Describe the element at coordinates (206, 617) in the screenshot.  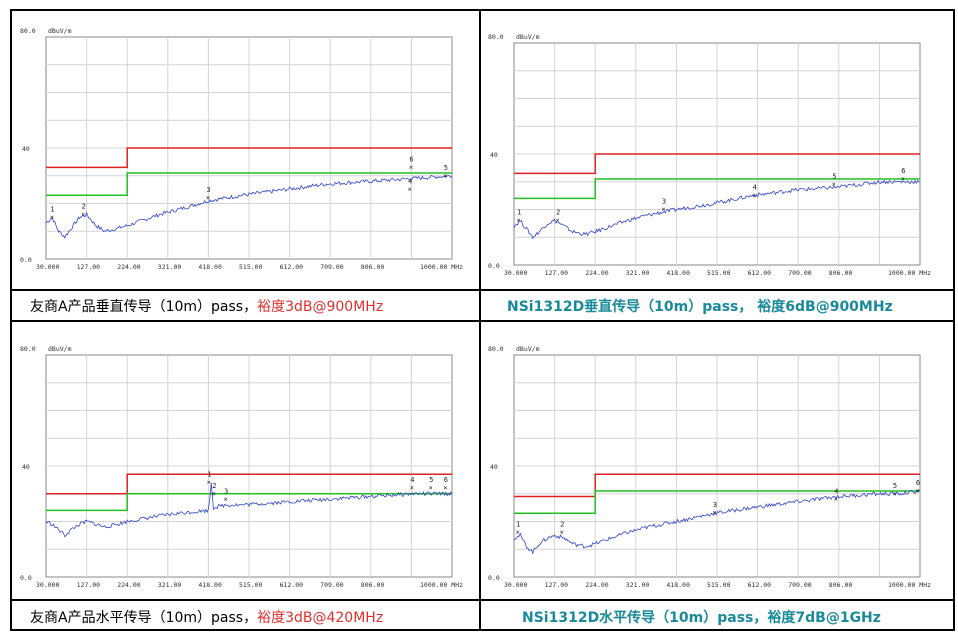
I see `caption-vendor-a-horizontal: 友商A产品水平传导（10m）pass，裕度3dB@420MHz` at that location.